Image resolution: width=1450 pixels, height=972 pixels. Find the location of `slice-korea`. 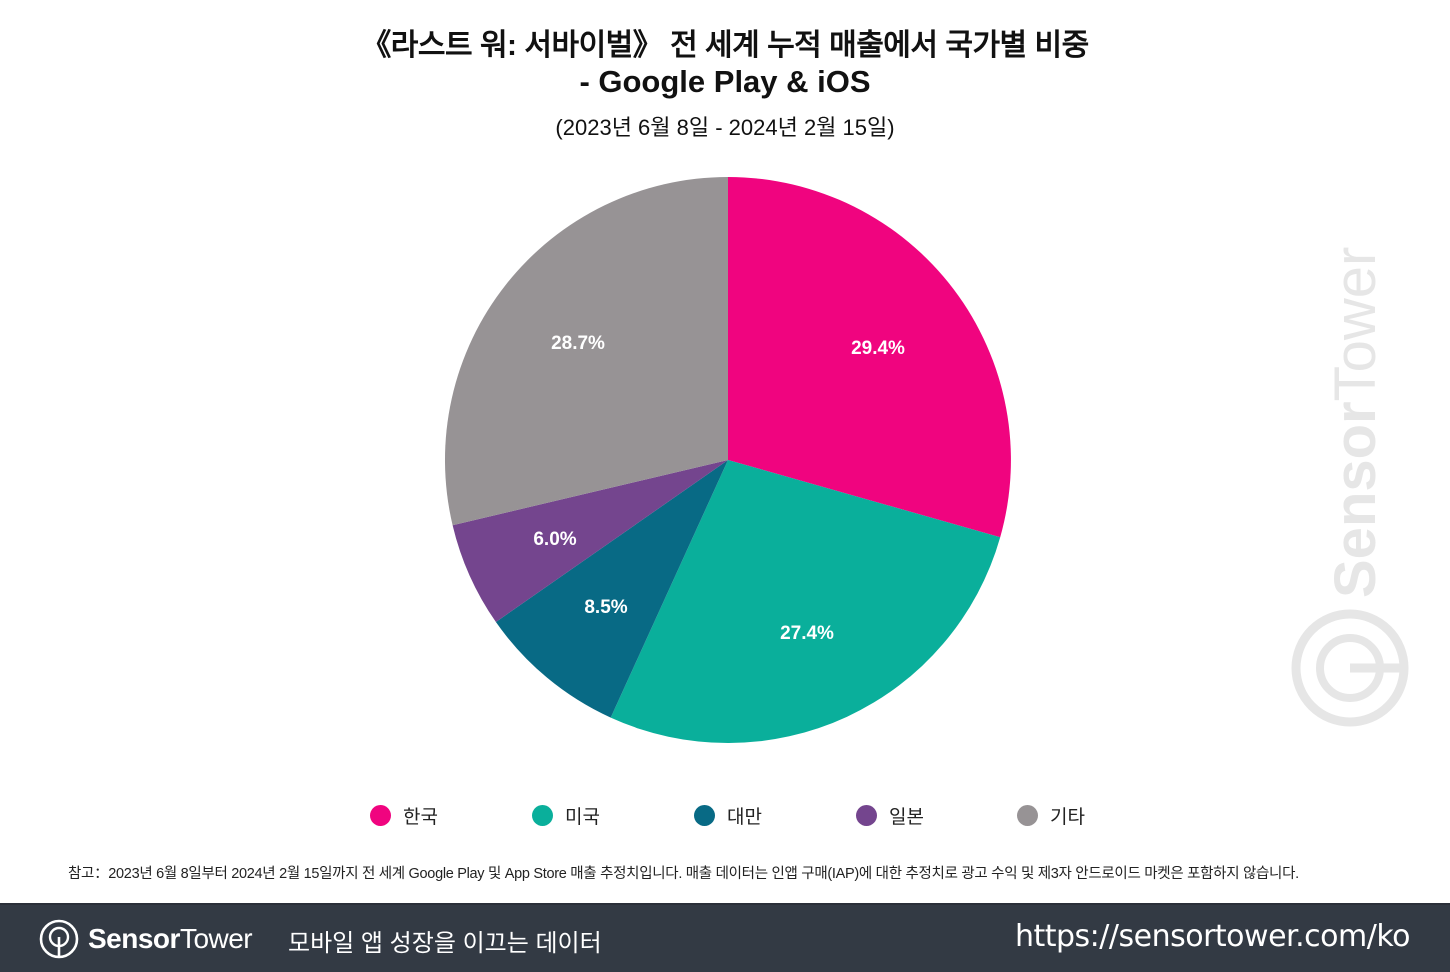

slice-korea is located at coordinates (869, 357).